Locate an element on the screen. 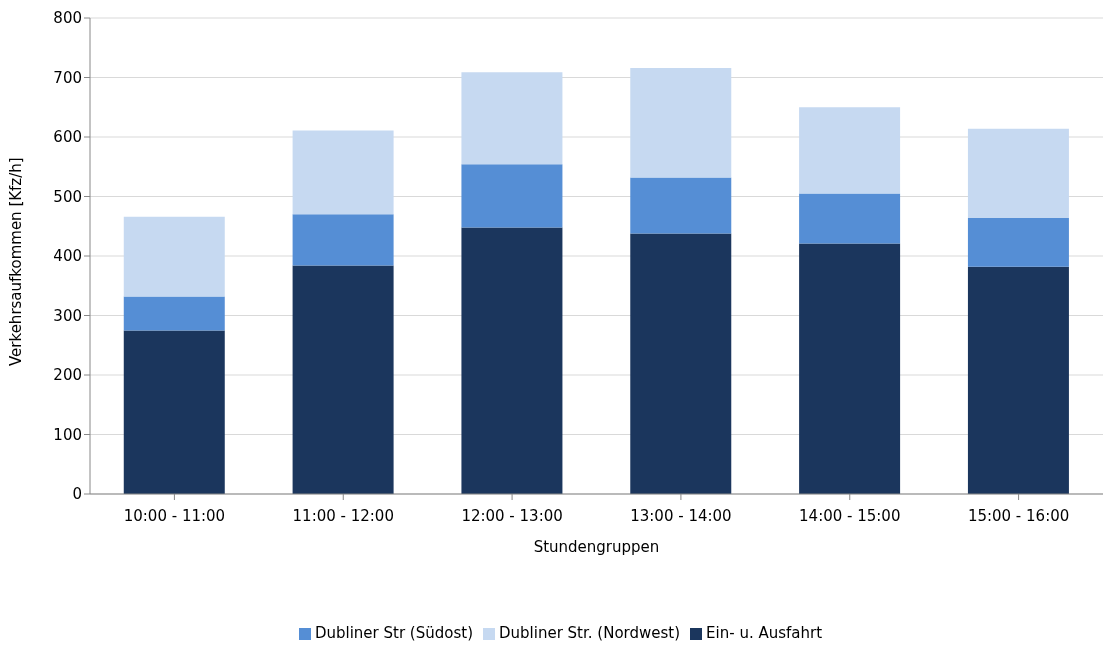 The image size is (1111, 660). y-tick-label: 400 is located at coordinates (67, 256).